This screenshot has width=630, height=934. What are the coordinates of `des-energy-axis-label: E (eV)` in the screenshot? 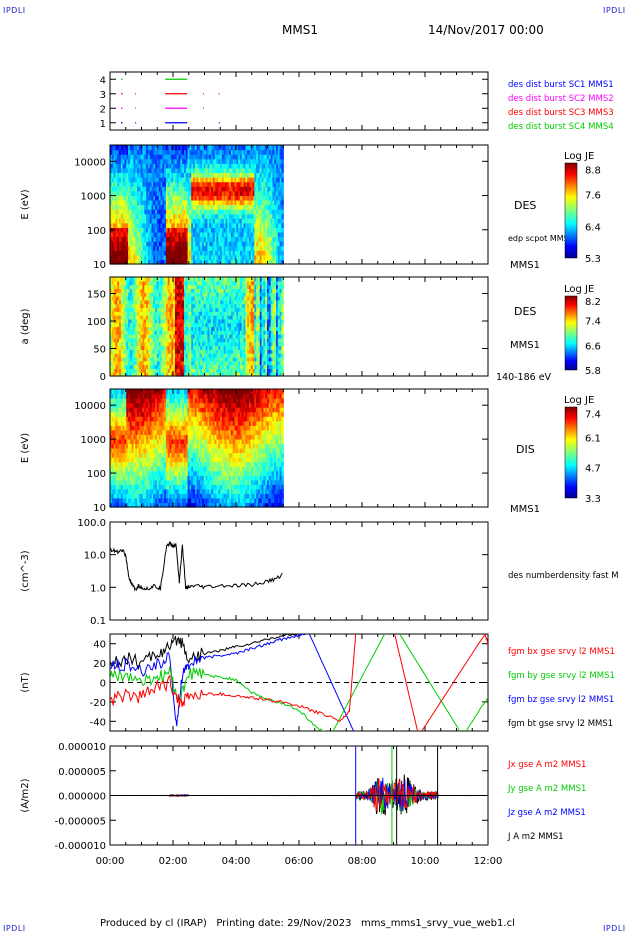 It's located at (25, 204).